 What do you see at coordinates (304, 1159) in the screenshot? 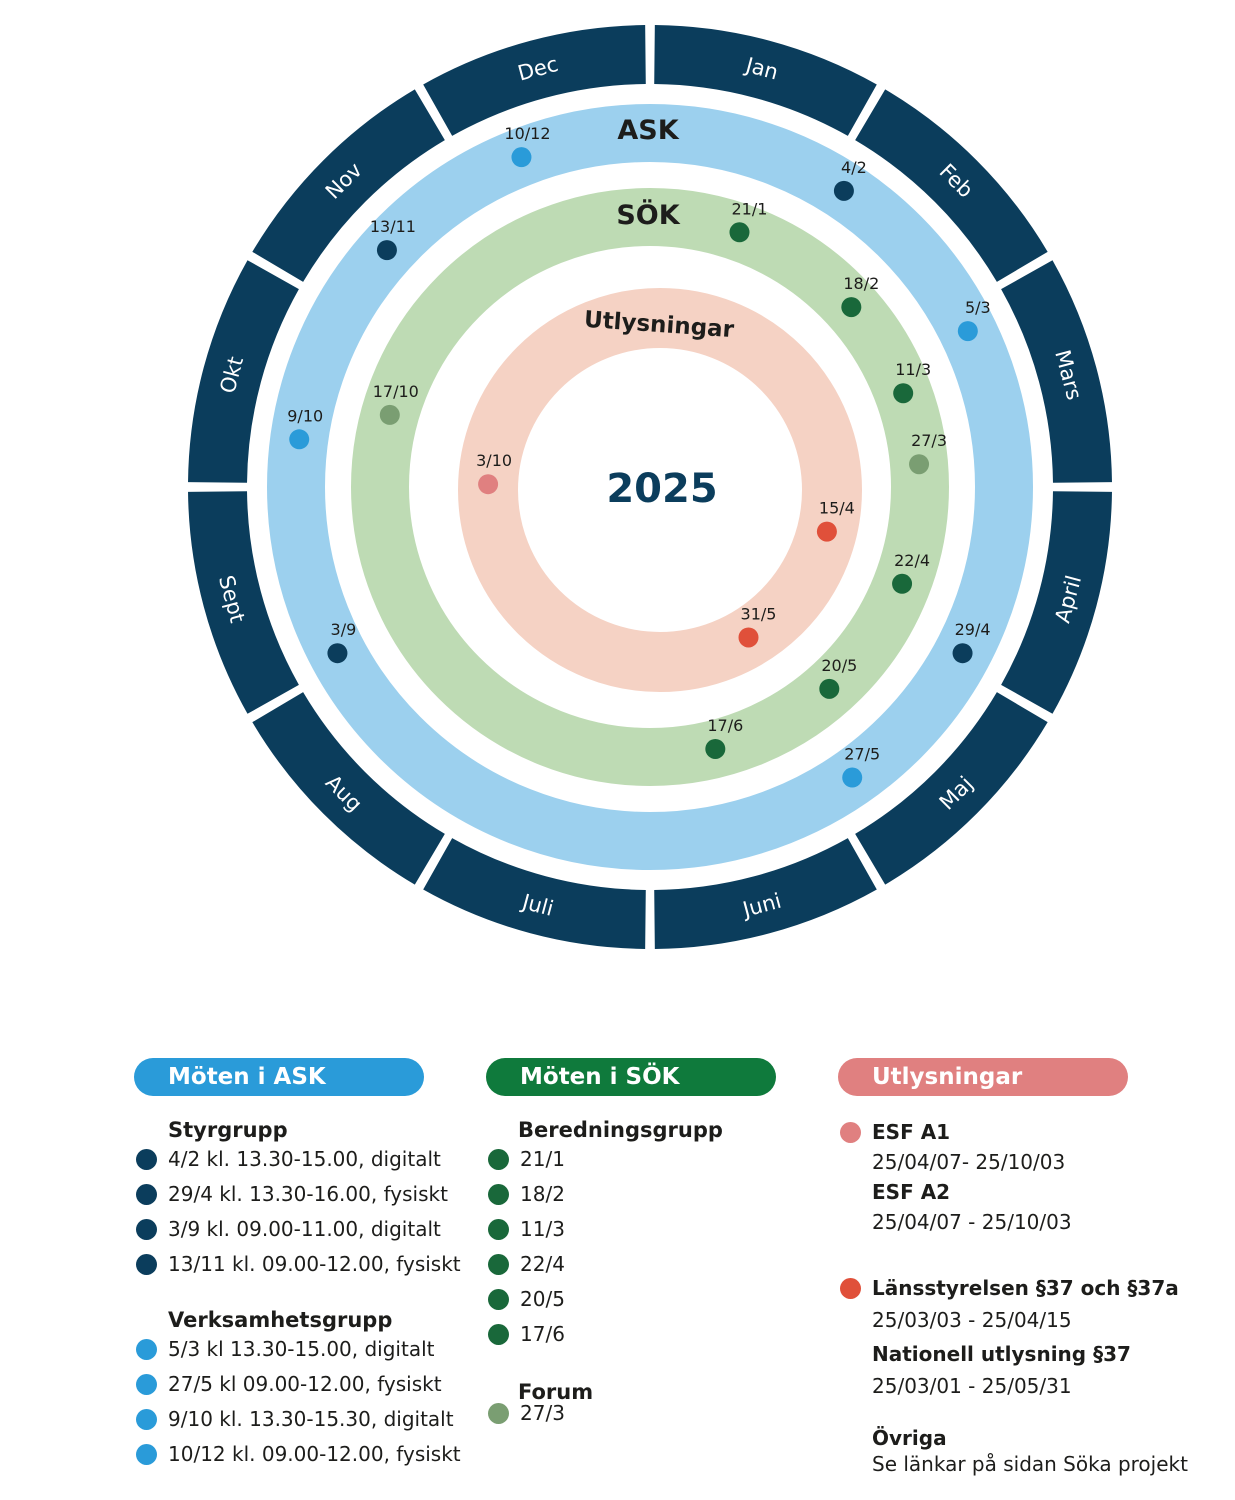
I see `list-item-text: 4/2 kl. 13.30-15.00, digitalt` at bounding box center [304, 1159].